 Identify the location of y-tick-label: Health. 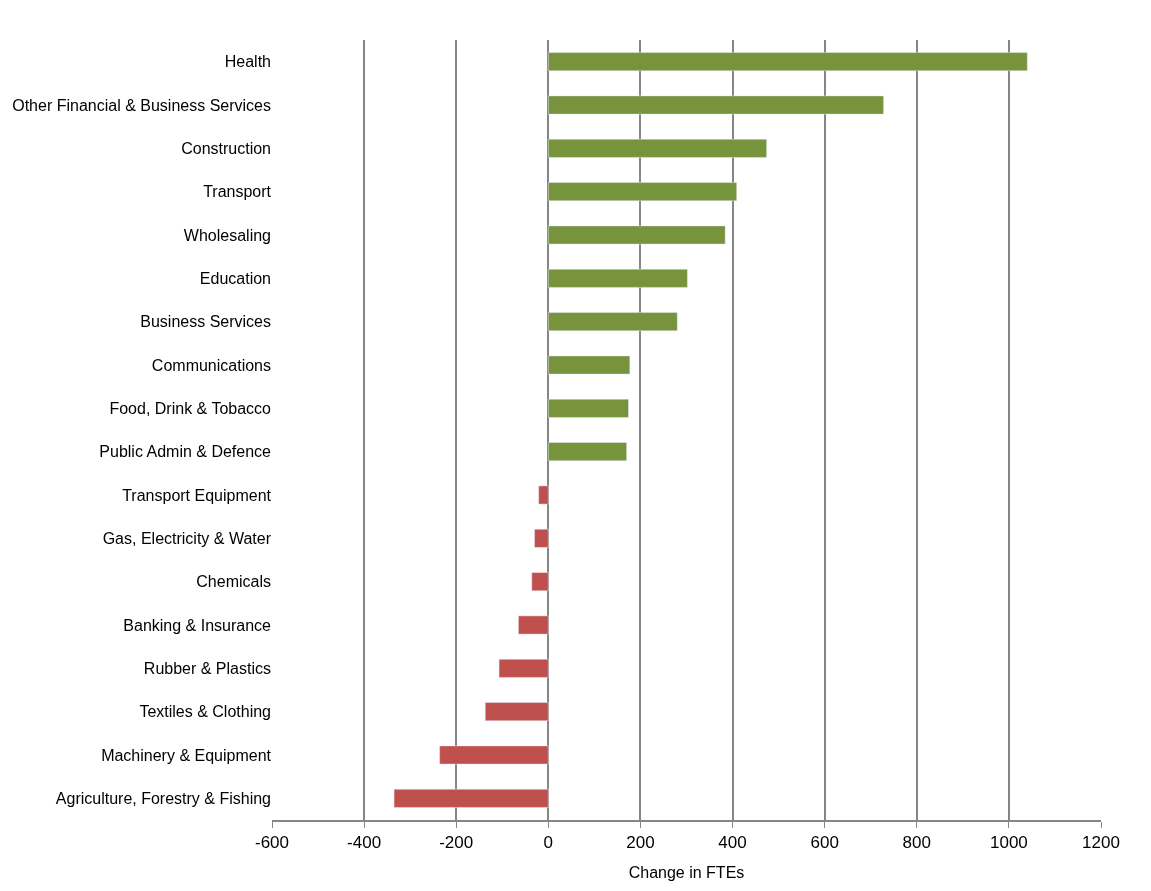
(247, 62).